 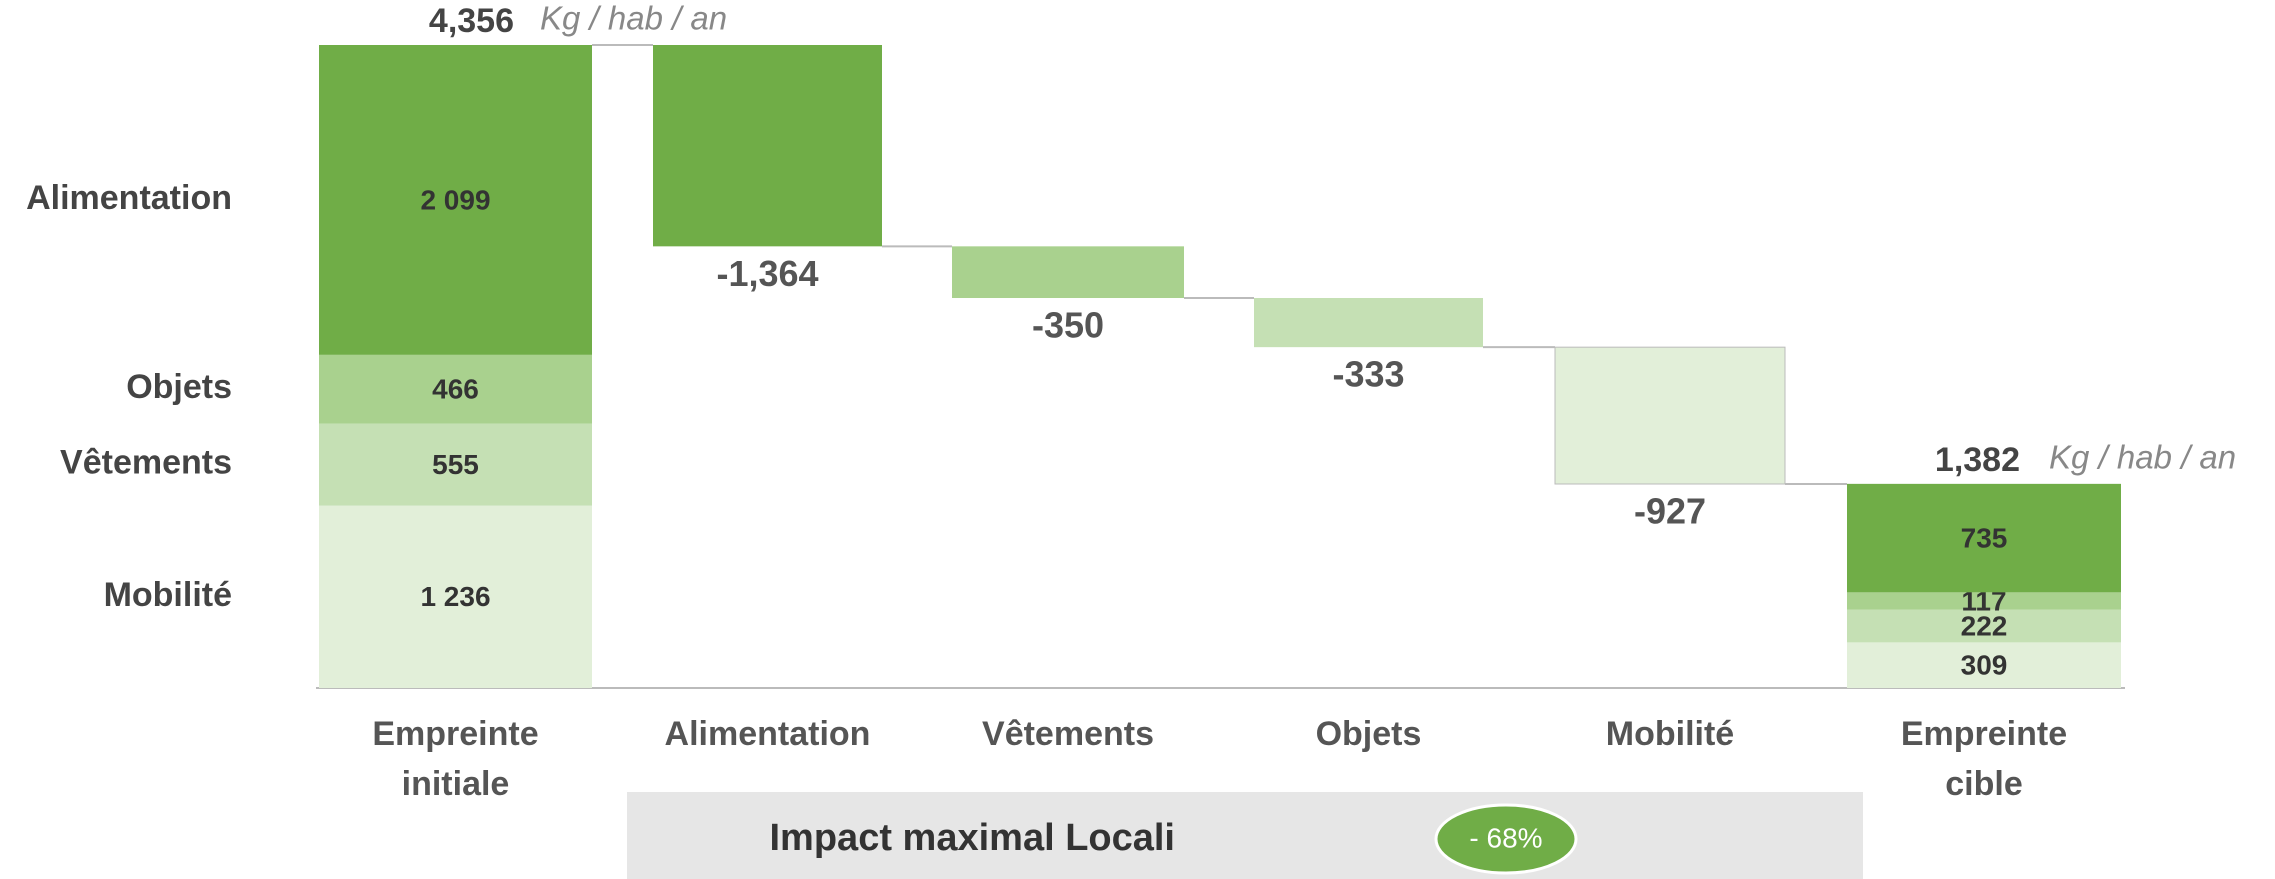 I want to click on badge, so click(x=1506, y=839).